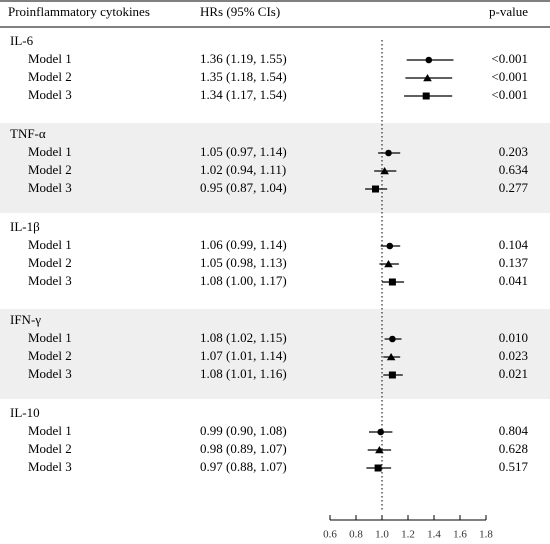 The width and height of the screenshot is (550, 544). What do you see at coordinates (513, 337) in the screenshot?
I see `p-value: 0.010` at bounding box center [513, 337].